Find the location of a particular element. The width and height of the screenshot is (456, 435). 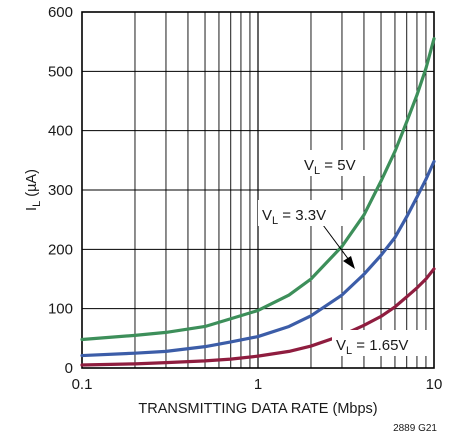

y-tick-label: 500 is located at coordinates (60, 71).